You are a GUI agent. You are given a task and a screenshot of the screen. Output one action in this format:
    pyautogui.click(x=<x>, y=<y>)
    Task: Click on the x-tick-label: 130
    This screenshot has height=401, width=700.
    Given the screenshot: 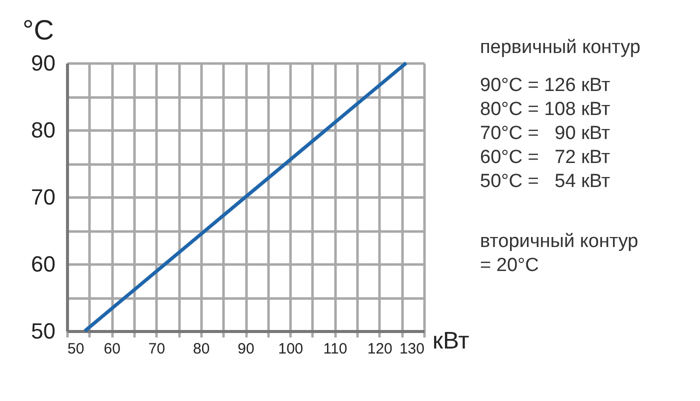 What is the action you would take?
    pyautogui.click(x=411, y=349)
    